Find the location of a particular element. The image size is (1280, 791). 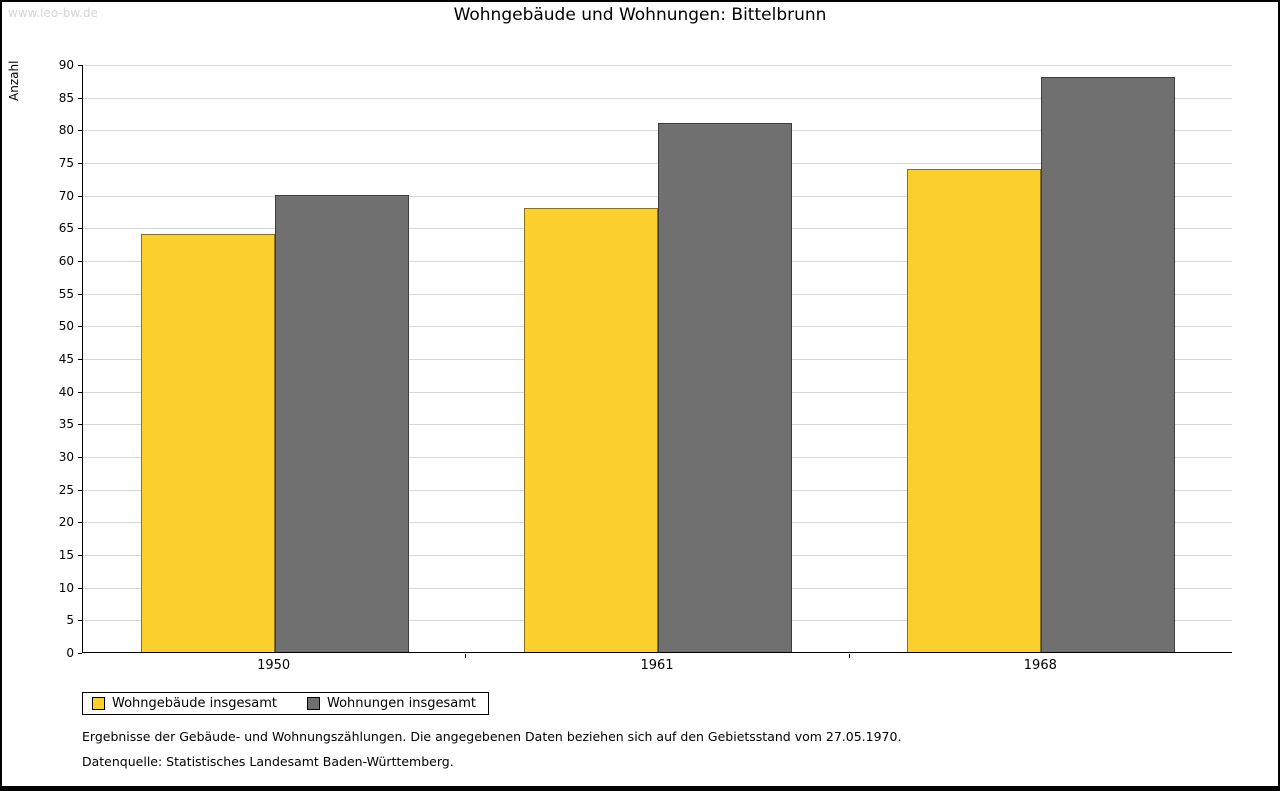

chart-title: Wohngebäude und Wohnungen: Bittelbrunn is located at coordinates (640, 15).